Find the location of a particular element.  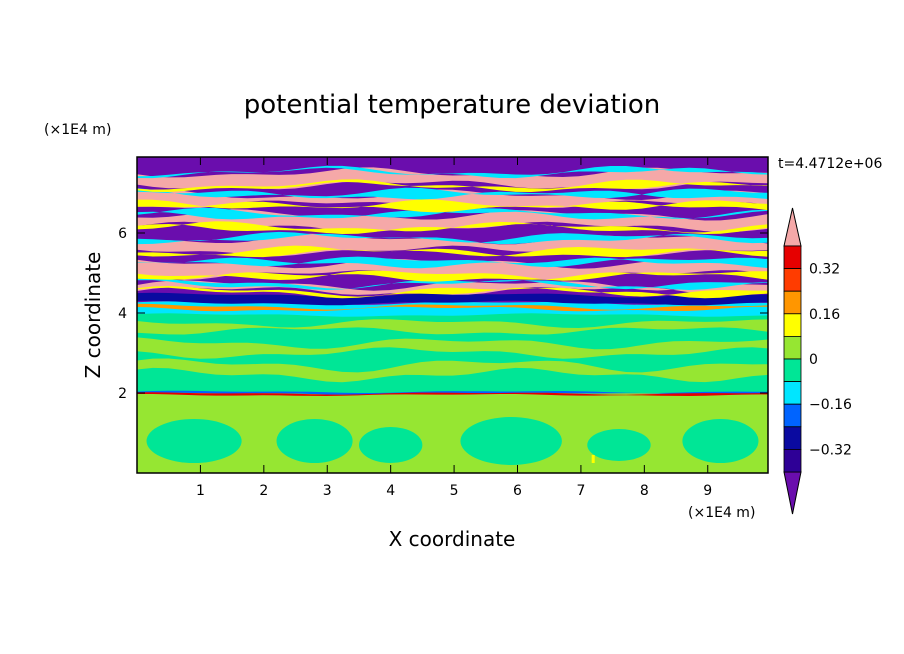

y-tick-label: 6 is located at coordinates (122, 234).